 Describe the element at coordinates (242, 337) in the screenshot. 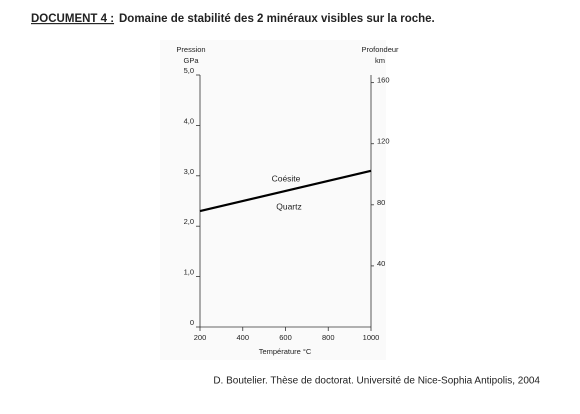

I see `x-tick-label: 400` at that location.